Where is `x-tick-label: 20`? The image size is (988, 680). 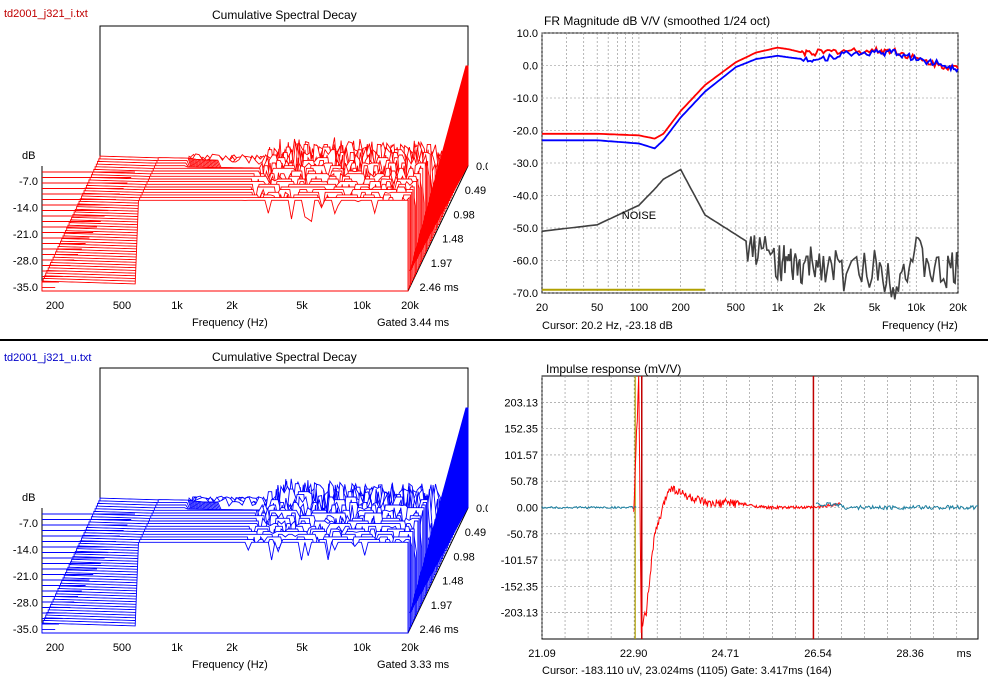 x-tick-label: 20 is located at coordinates (542, 308).